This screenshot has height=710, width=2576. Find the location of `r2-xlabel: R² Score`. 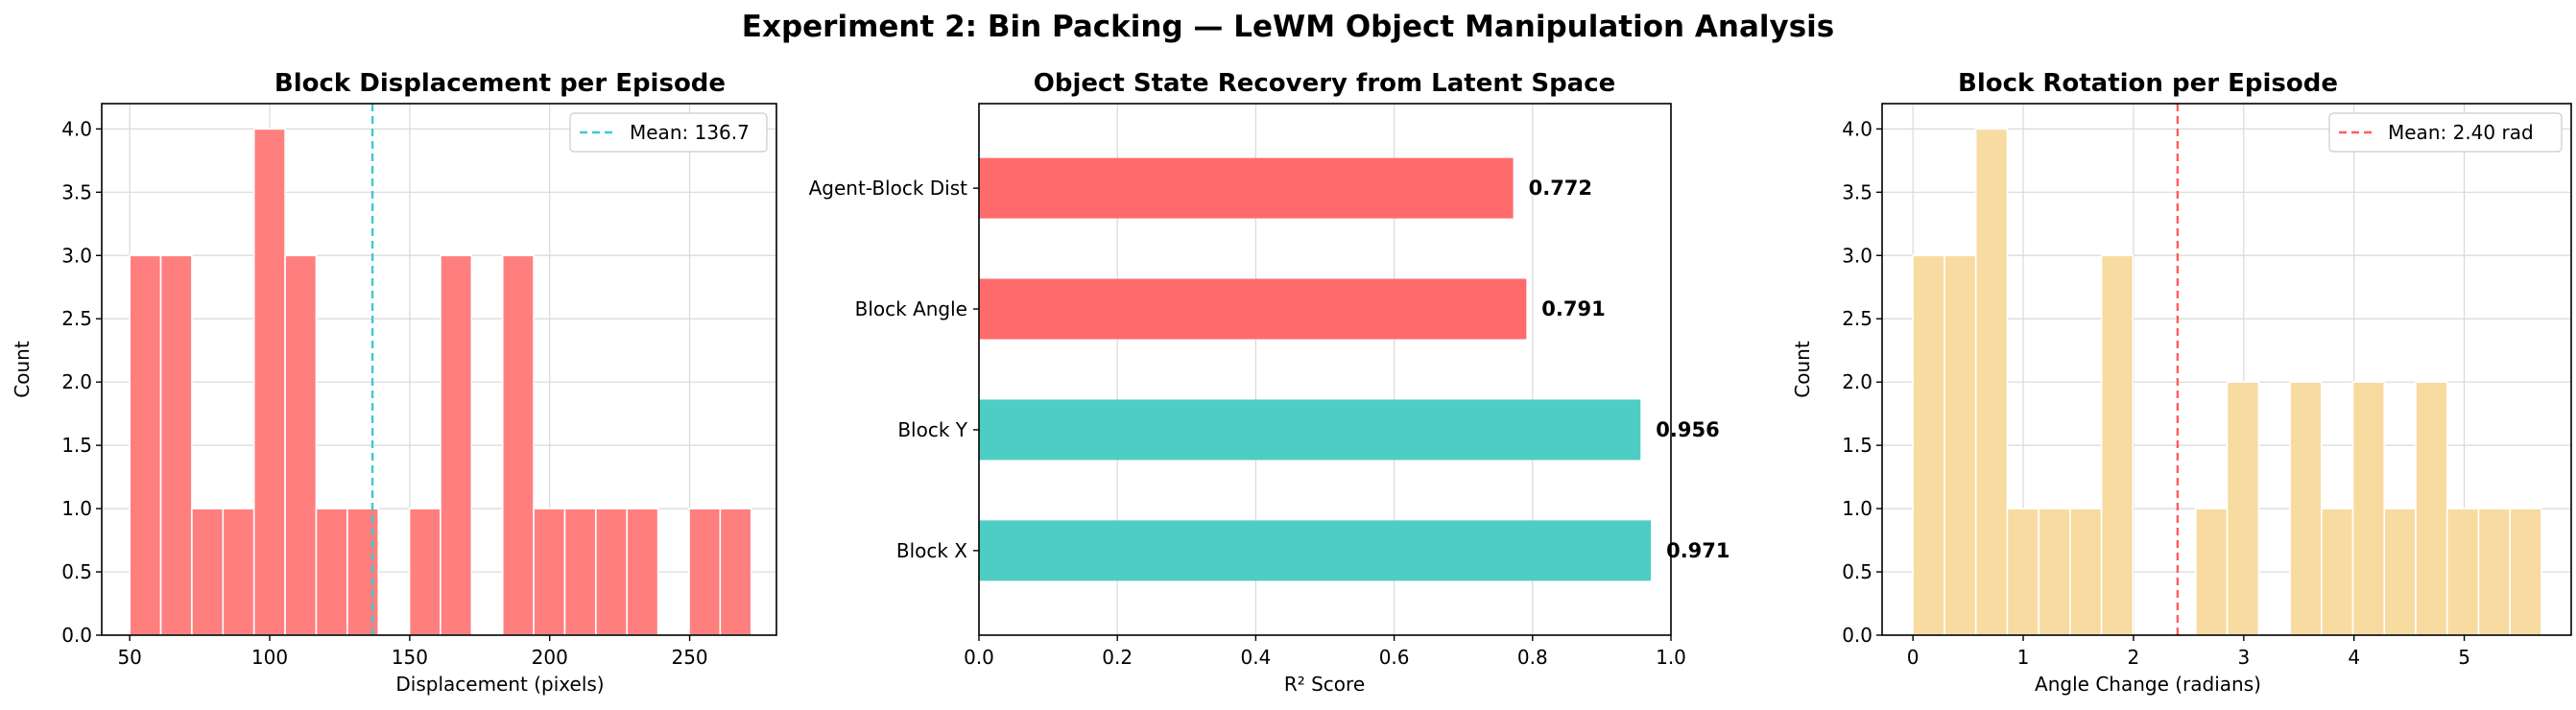

r2-xlabel: R² Score is located at coordinates (1324, 684).